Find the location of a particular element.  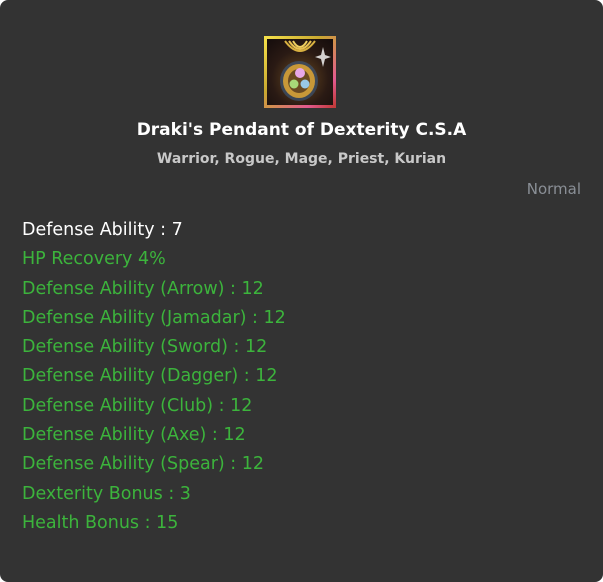

stat-line: Health Bonus : 15 is located at coordinates (100, 522).